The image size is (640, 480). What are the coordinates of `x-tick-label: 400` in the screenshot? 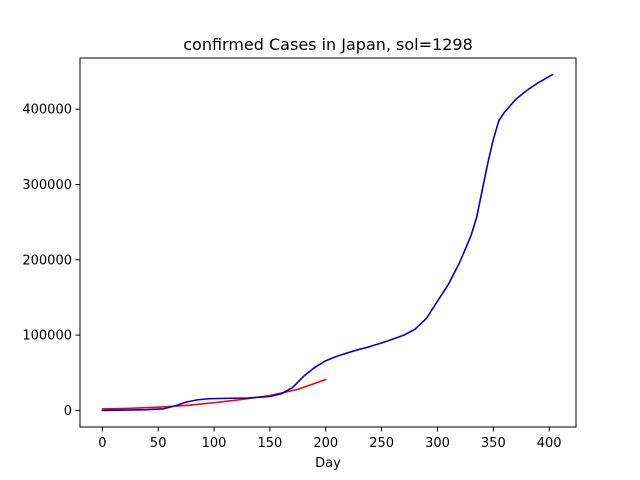 It's located at (549, 443).